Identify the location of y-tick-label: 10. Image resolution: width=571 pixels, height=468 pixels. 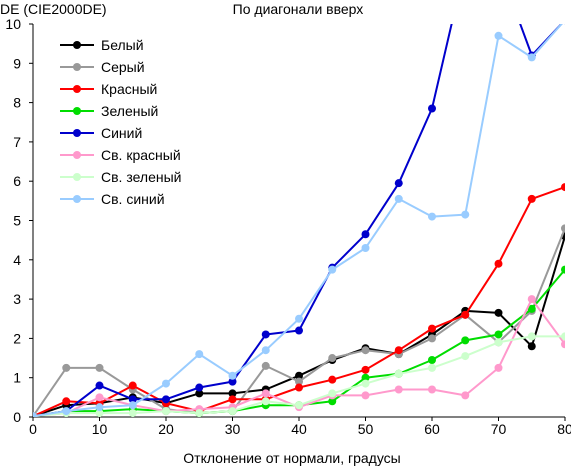
(13, 24).